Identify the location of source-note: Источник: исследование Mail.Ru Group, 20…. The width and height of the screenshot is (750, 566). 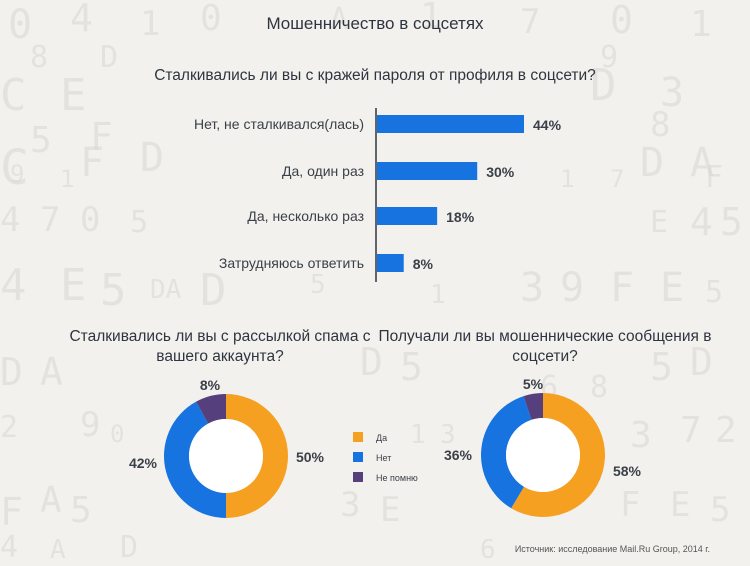
(612, 549).